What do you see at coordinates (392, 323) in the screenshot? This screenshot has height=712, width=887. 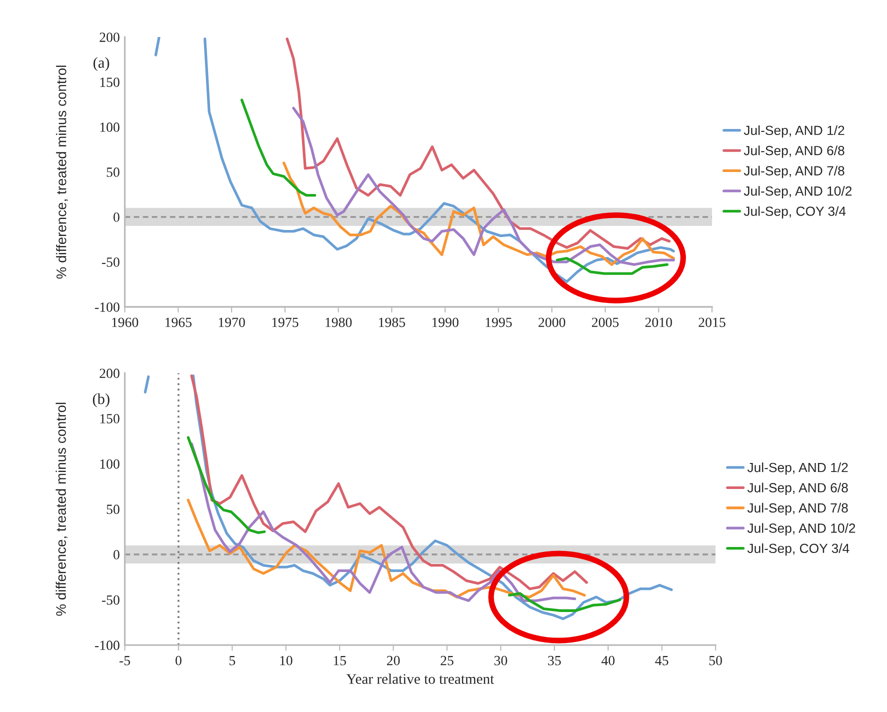 I see `x-tick-label: 1985` at bounding box center [392, 323].